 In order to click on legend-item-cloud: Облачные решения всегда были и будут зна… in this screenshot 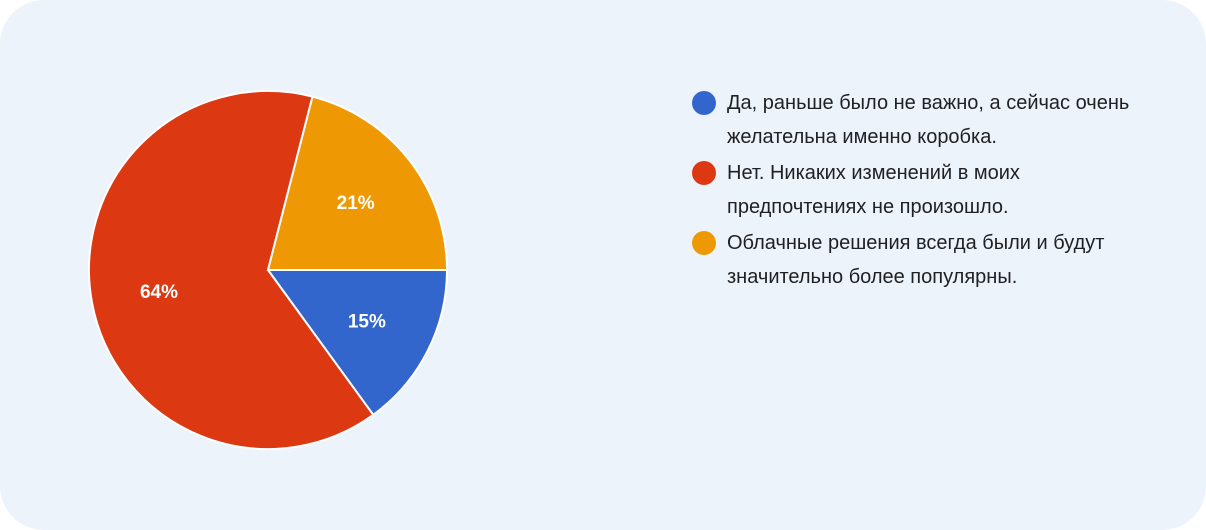, I will do `click(912, 260)`.